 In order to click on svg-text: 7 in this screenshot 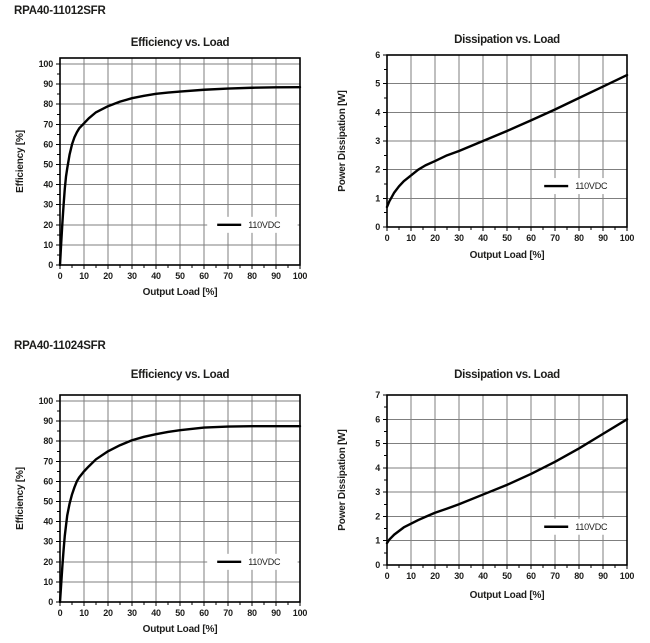, I will do `click(377, 395)`.